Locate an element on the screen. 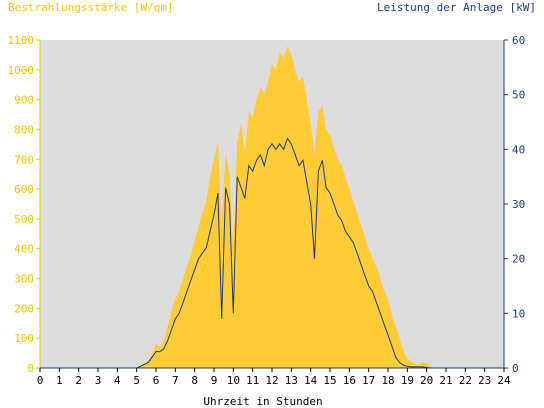  x-tick-label: 9 is located at coordinates (214, 380).